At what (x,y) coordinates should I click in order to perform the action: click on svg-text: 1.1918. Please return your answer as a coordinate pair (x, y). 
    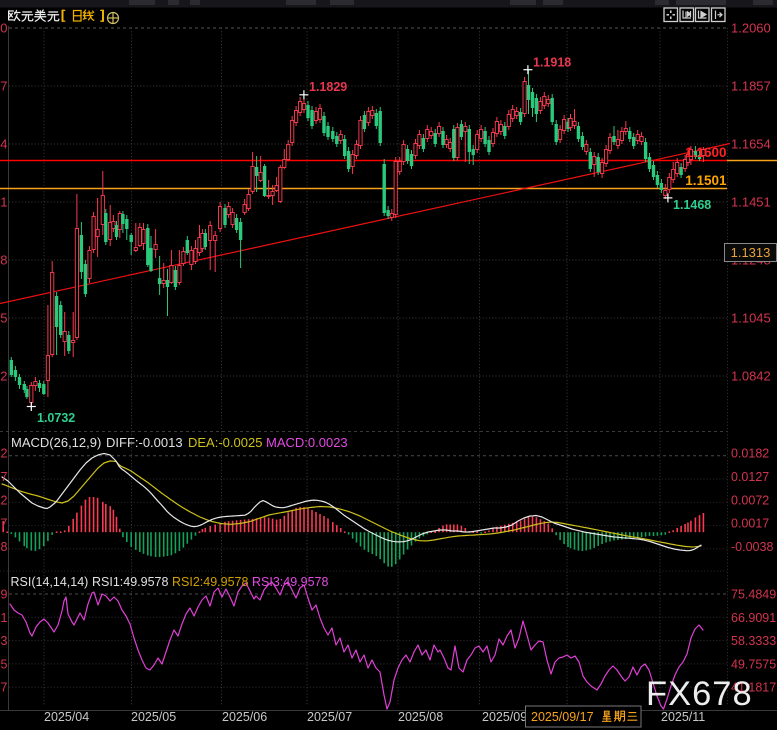
    Looking at the image, I should click on (552, 63).